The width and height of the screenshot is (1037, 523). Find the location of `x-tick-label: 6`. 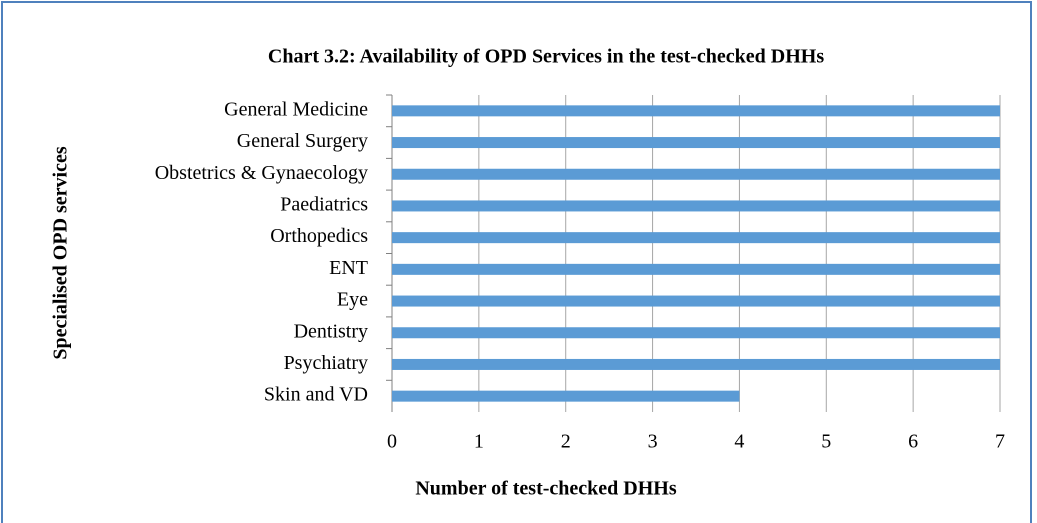

x-tick-label: 6 is located at coordinates (913, 442).